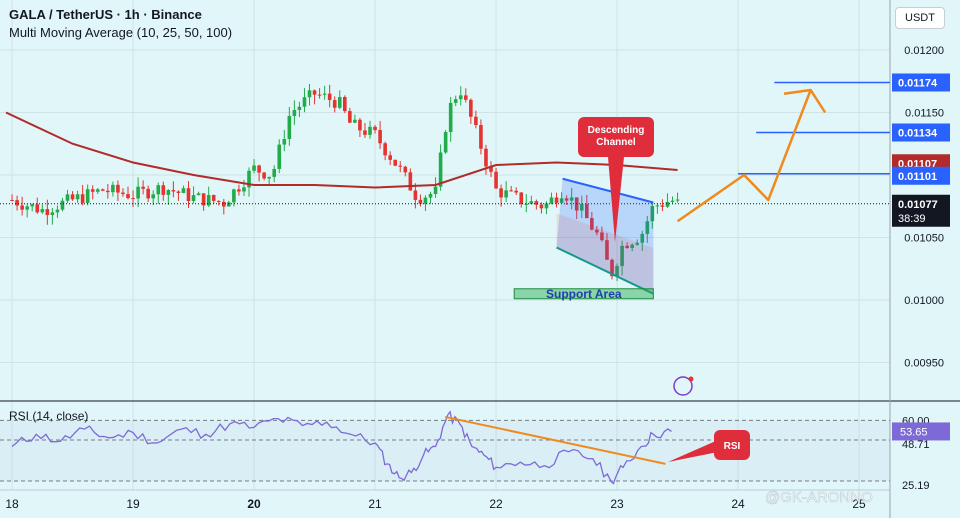 The image size is (960, 518). I want to click on rsi-callout-label: RSI, so click(732, 446).